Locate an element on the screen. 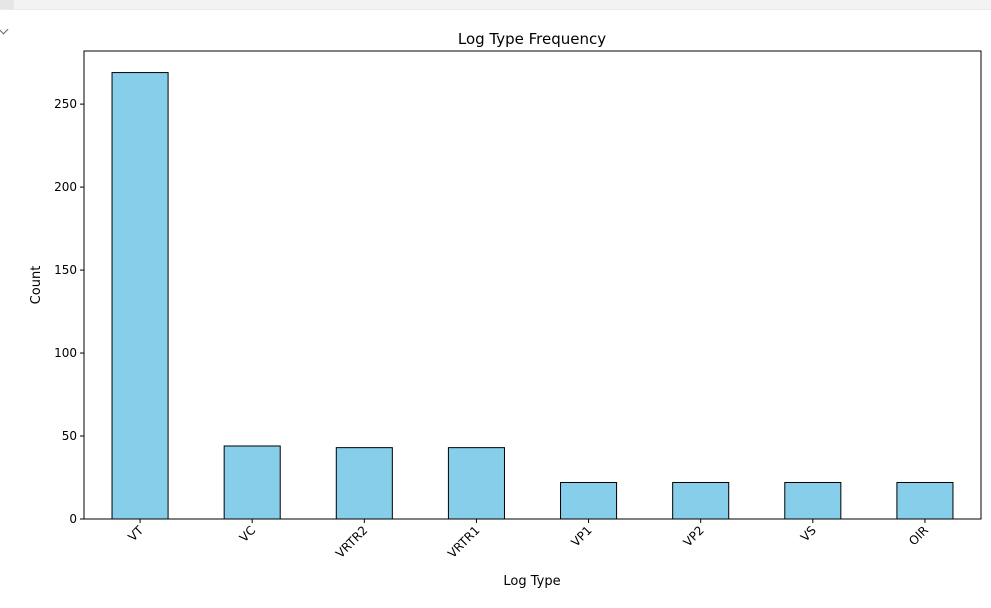 The width and height of the screenshot is (991, 608). y-tick-label: 250 is located at coordinates (65, 104).